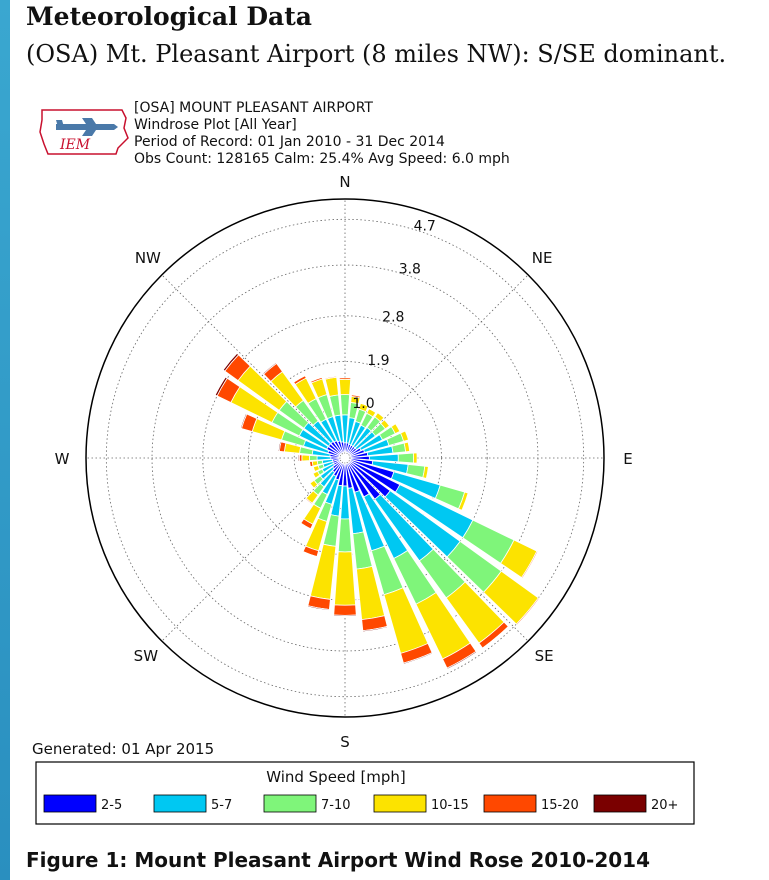 Image resolution: width=769 pixels, height=880 pixels. Describe the element at coordinates (215, 125) in the screenshot. I see `header-line-plot-type: Windrose Plot [All Year]` at that location.